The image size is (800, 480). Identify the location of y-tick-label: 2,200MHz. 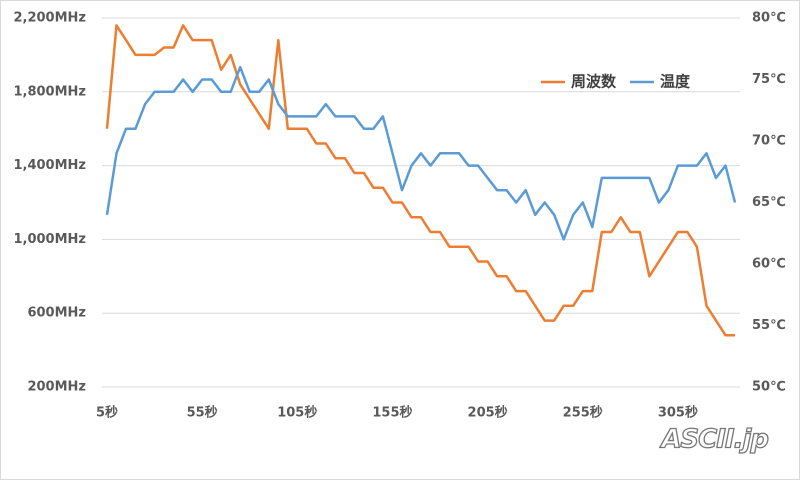
(49, 18).